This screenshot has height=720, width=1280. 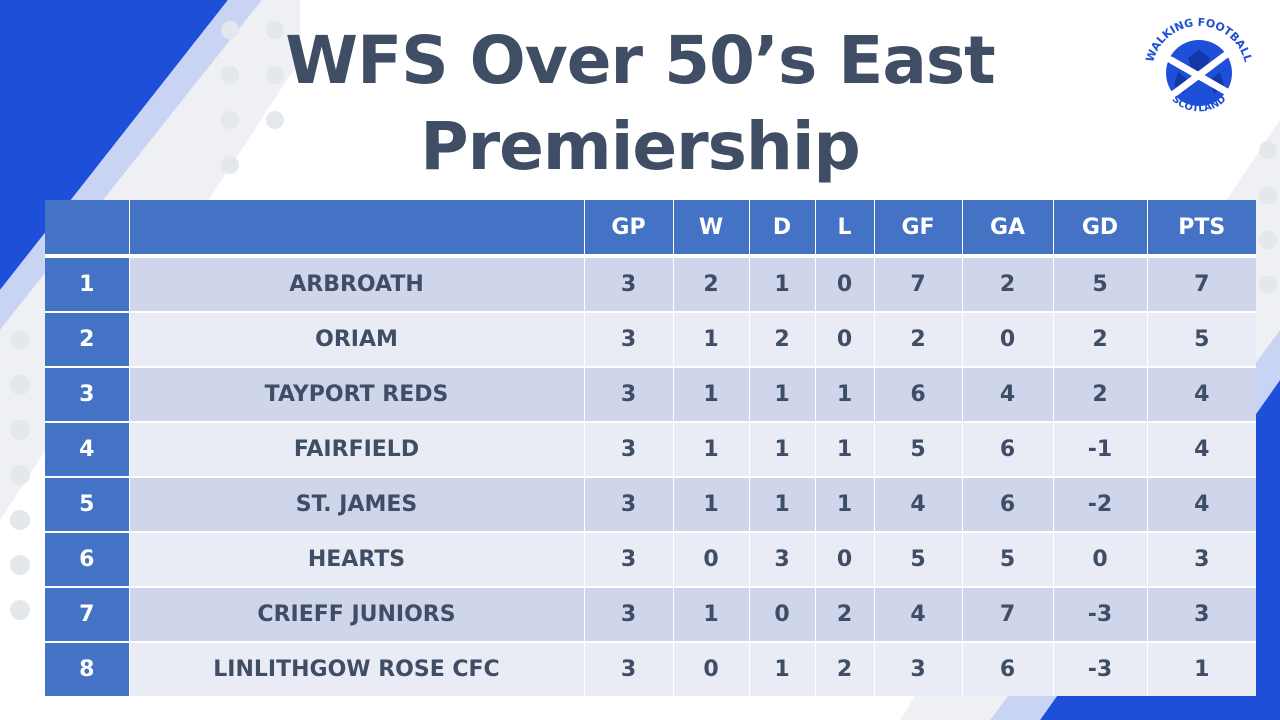 What do you see at coordinates (918, 283) in the screenshot?
I see `cell-gf: 7` at bounding box center [918, 283].